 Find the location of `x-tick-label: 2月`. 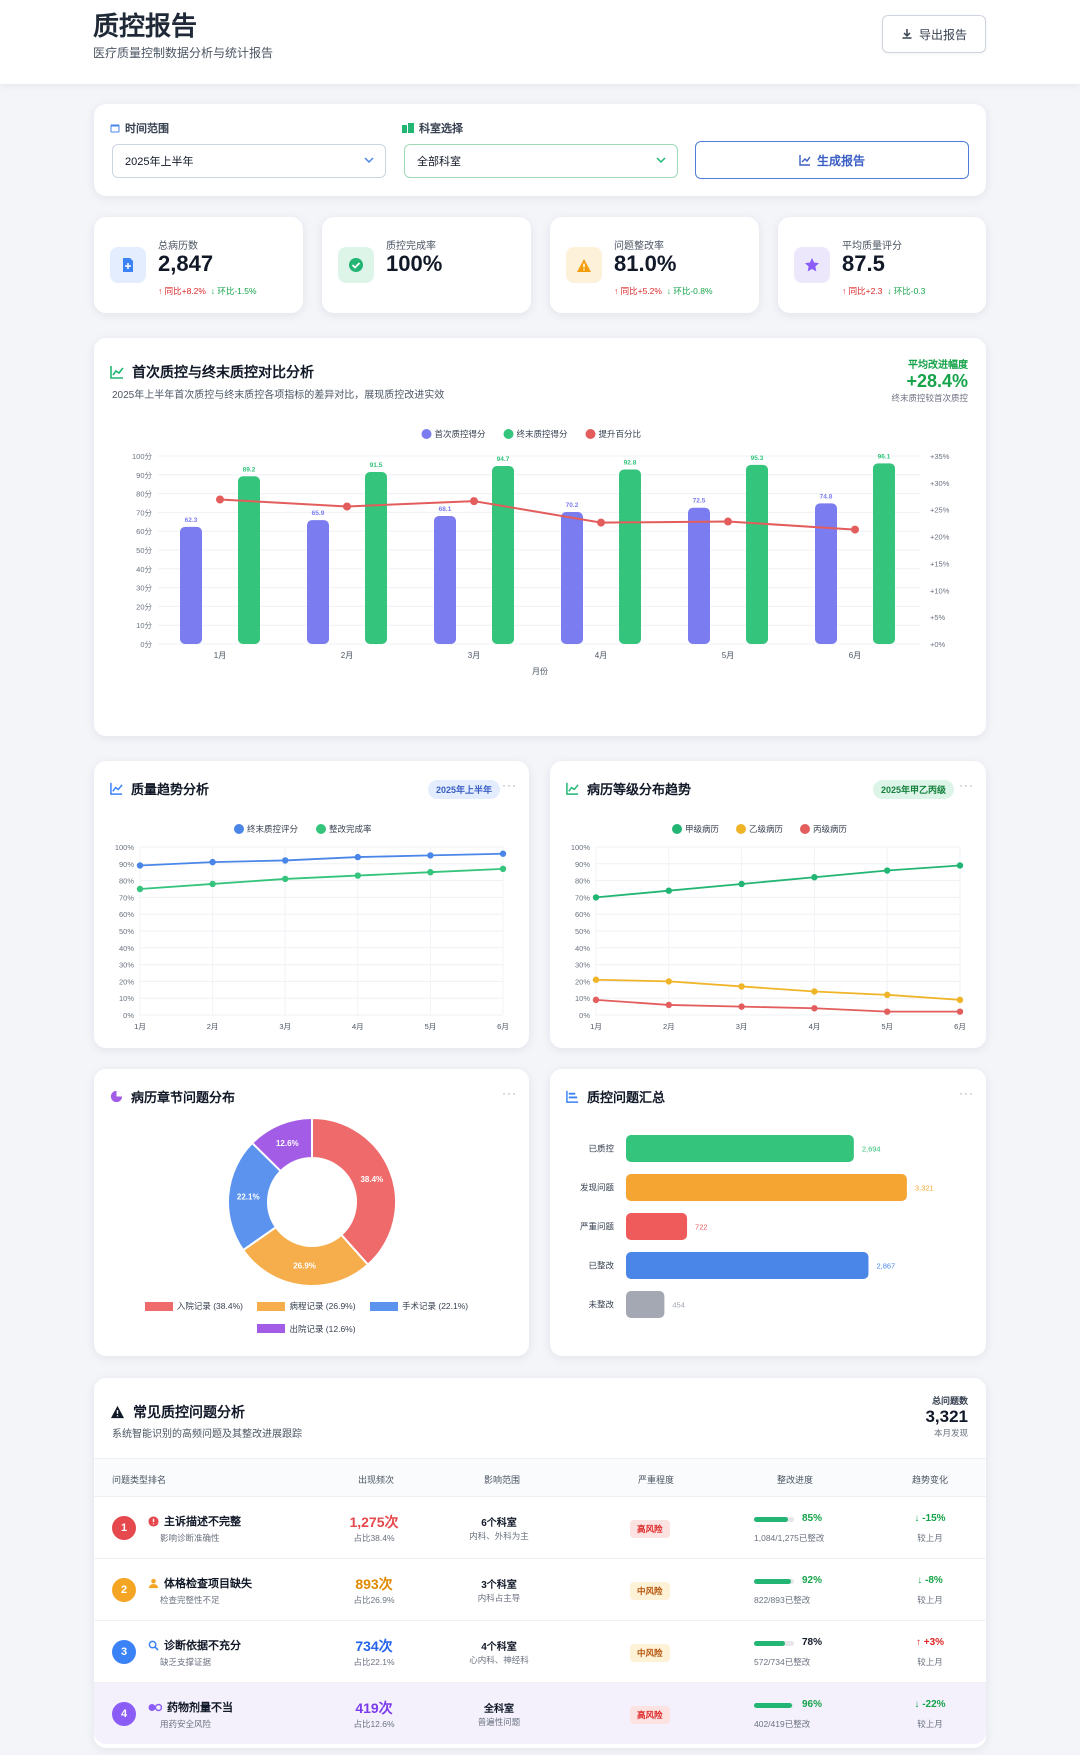

x-tick-label: 2月 is located at coordinates (347, 655).